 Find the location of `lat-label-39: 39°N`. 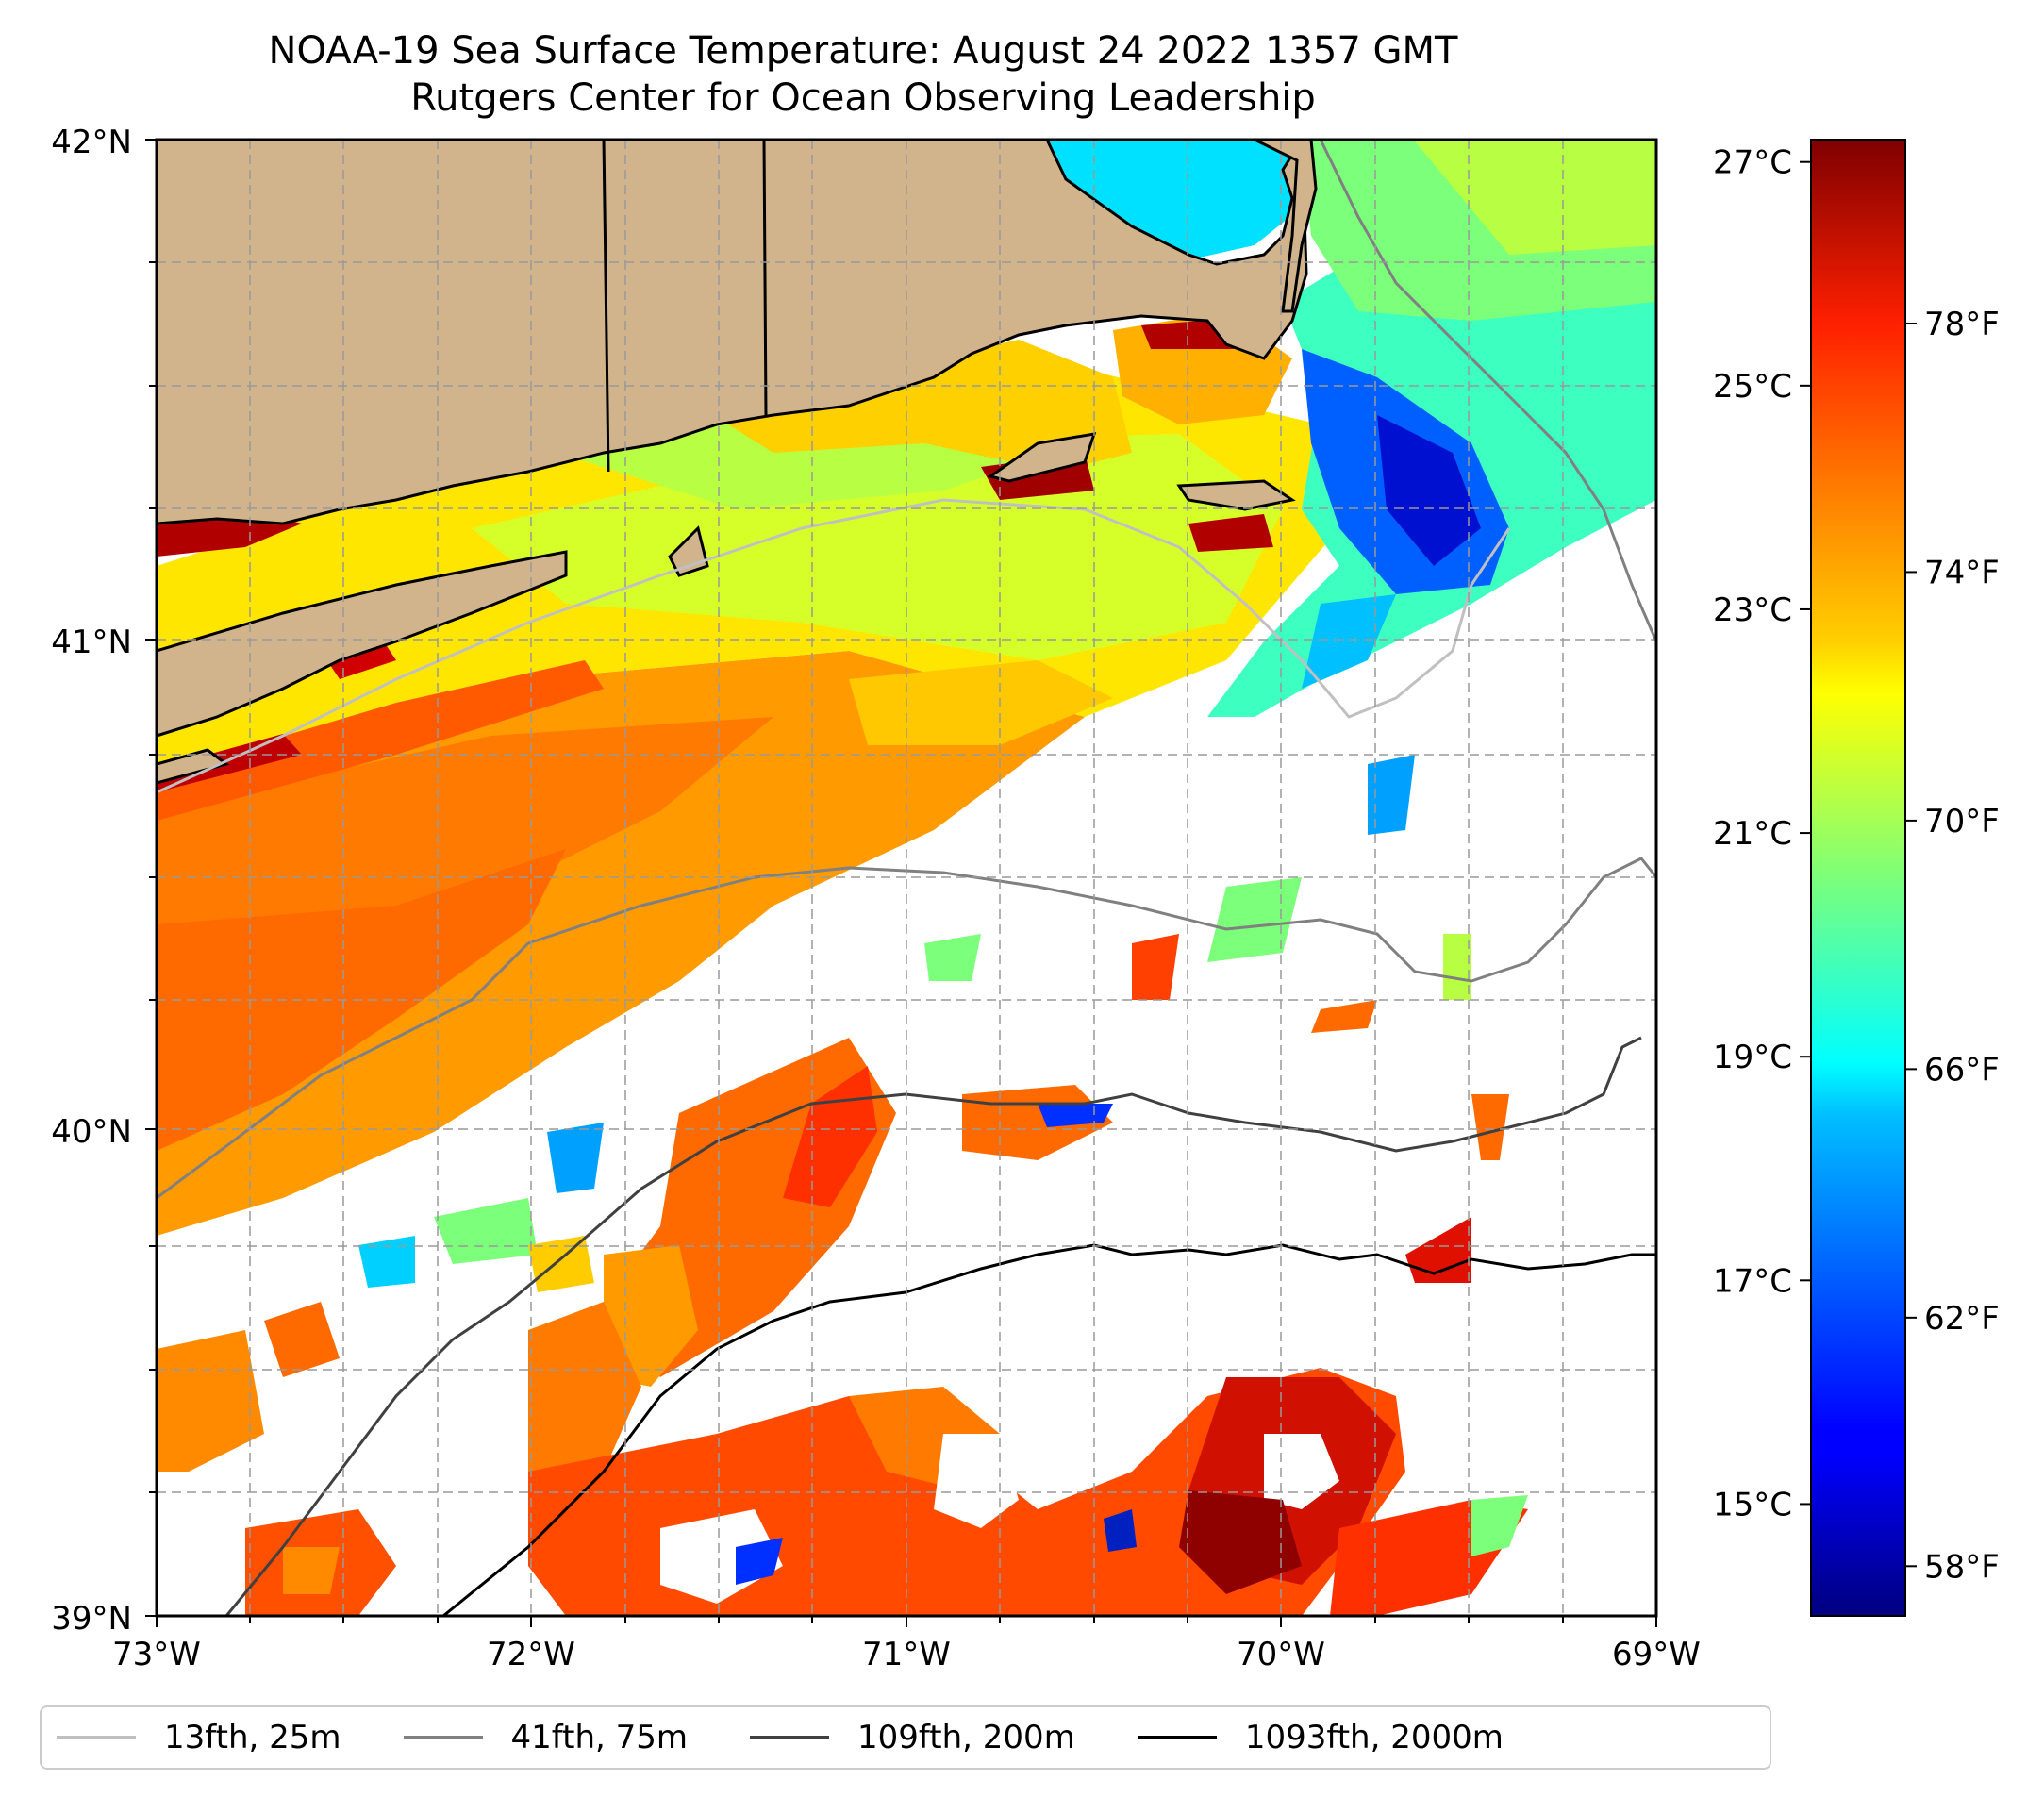

lat-label-39: 39°N is located at coordinates (92, 1619).